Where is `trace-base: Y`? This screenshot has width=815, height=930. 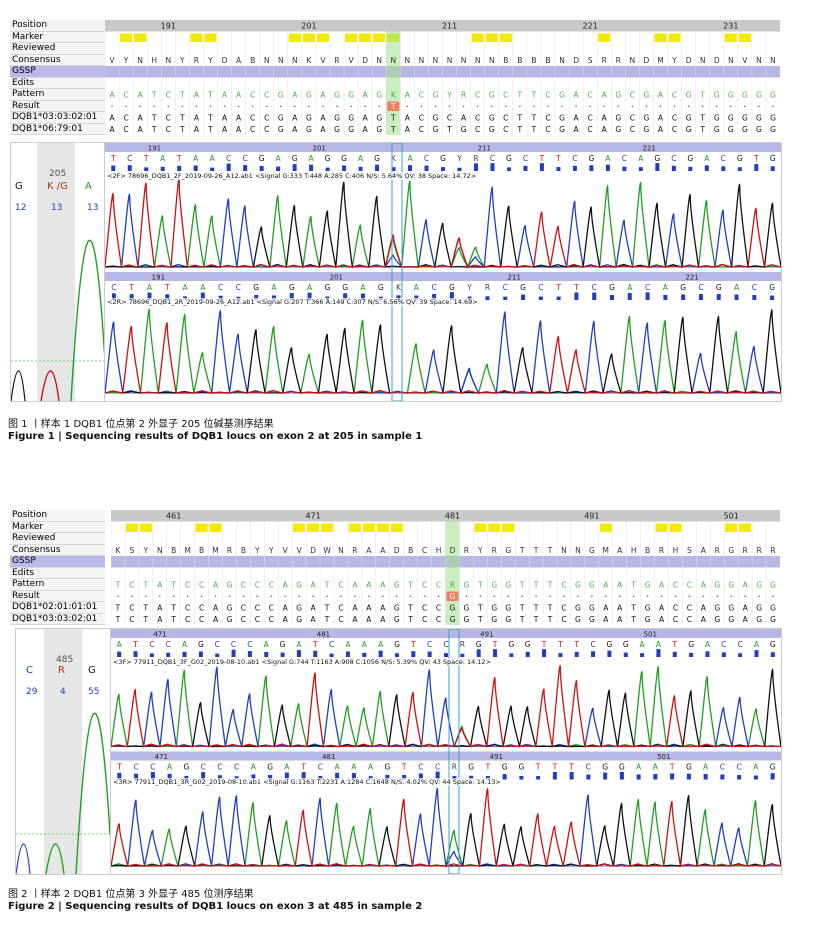 trace-base: Y is located at coordinates (469, 287).